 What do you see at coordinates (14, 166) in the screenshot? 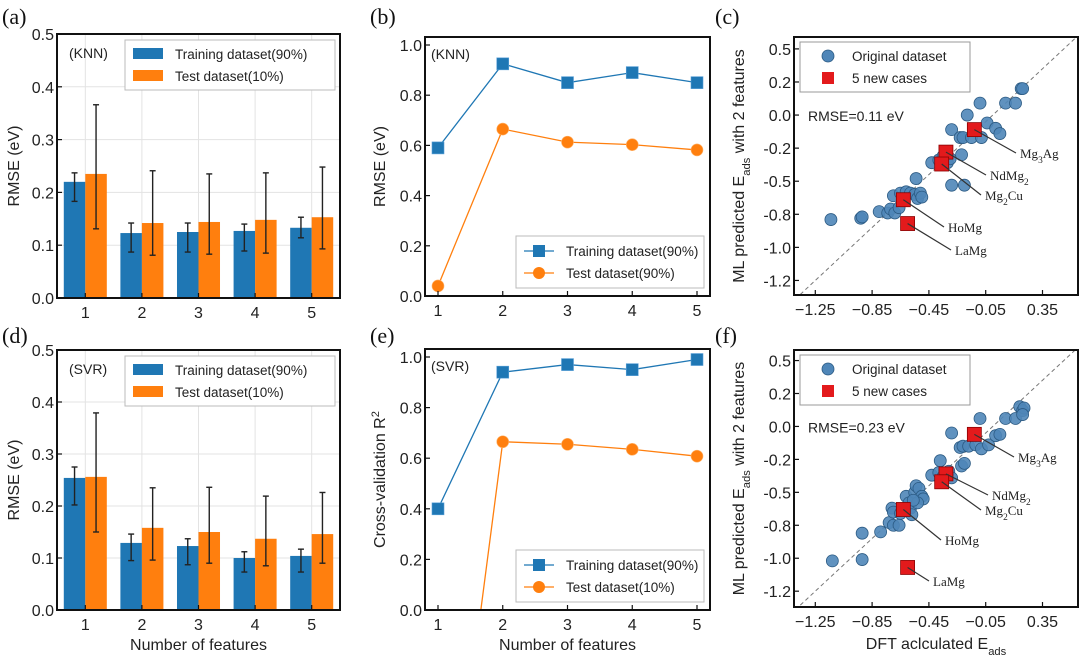
I see `y-axis-label: RMSE (eV)` at bounding box center [14, 166].